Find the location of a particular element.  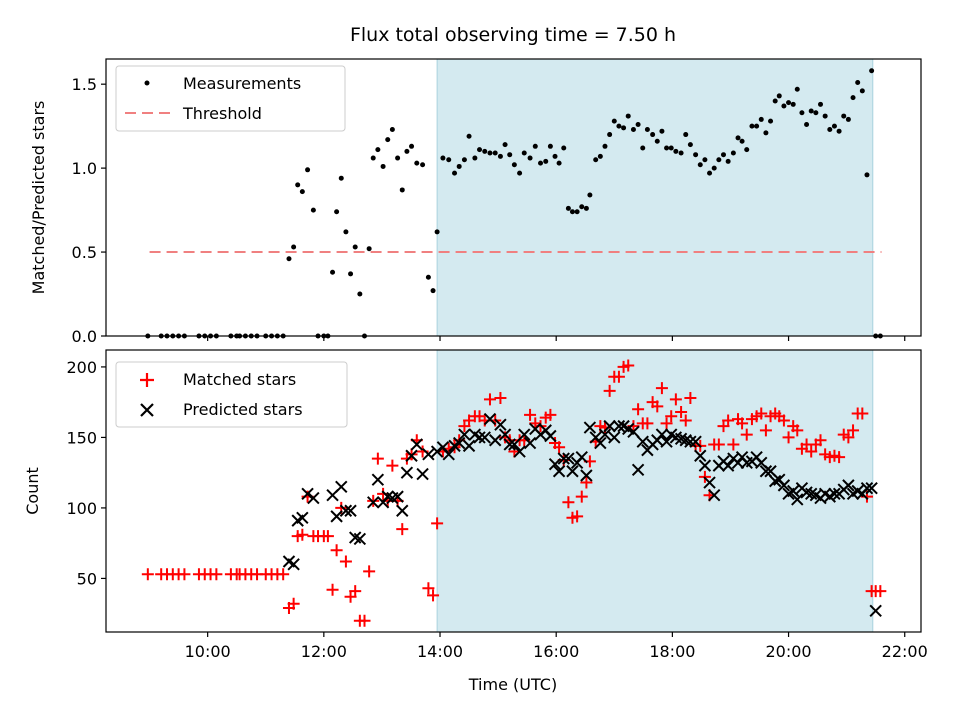

legend-frame is located at coordinates (231, 394).